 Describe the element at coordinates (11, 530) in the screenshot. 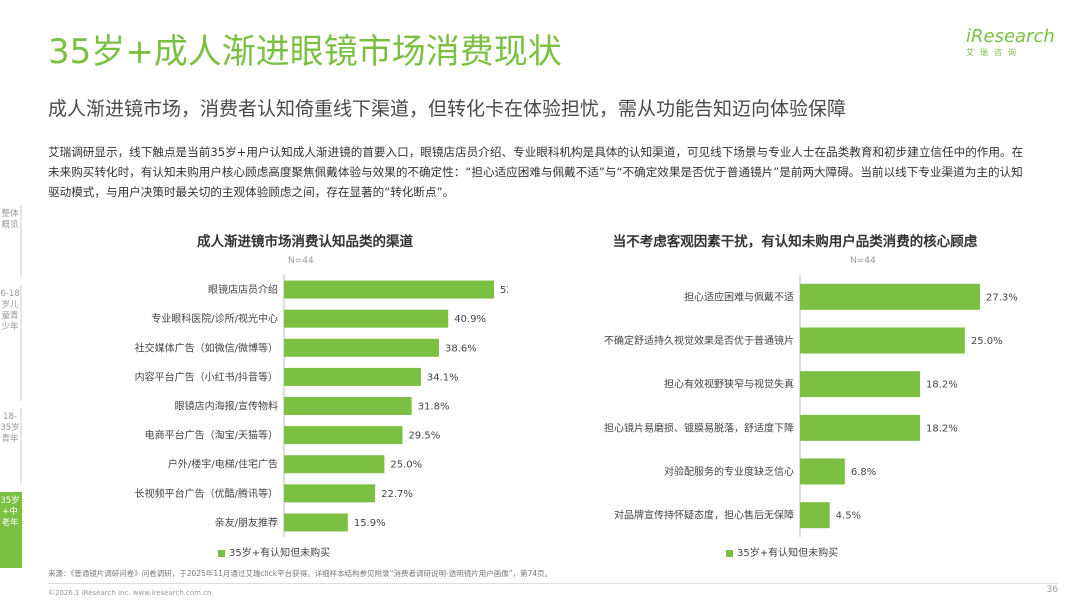

I see `sidebar-tab-middle-aged: 35岁+中老年` at that location.